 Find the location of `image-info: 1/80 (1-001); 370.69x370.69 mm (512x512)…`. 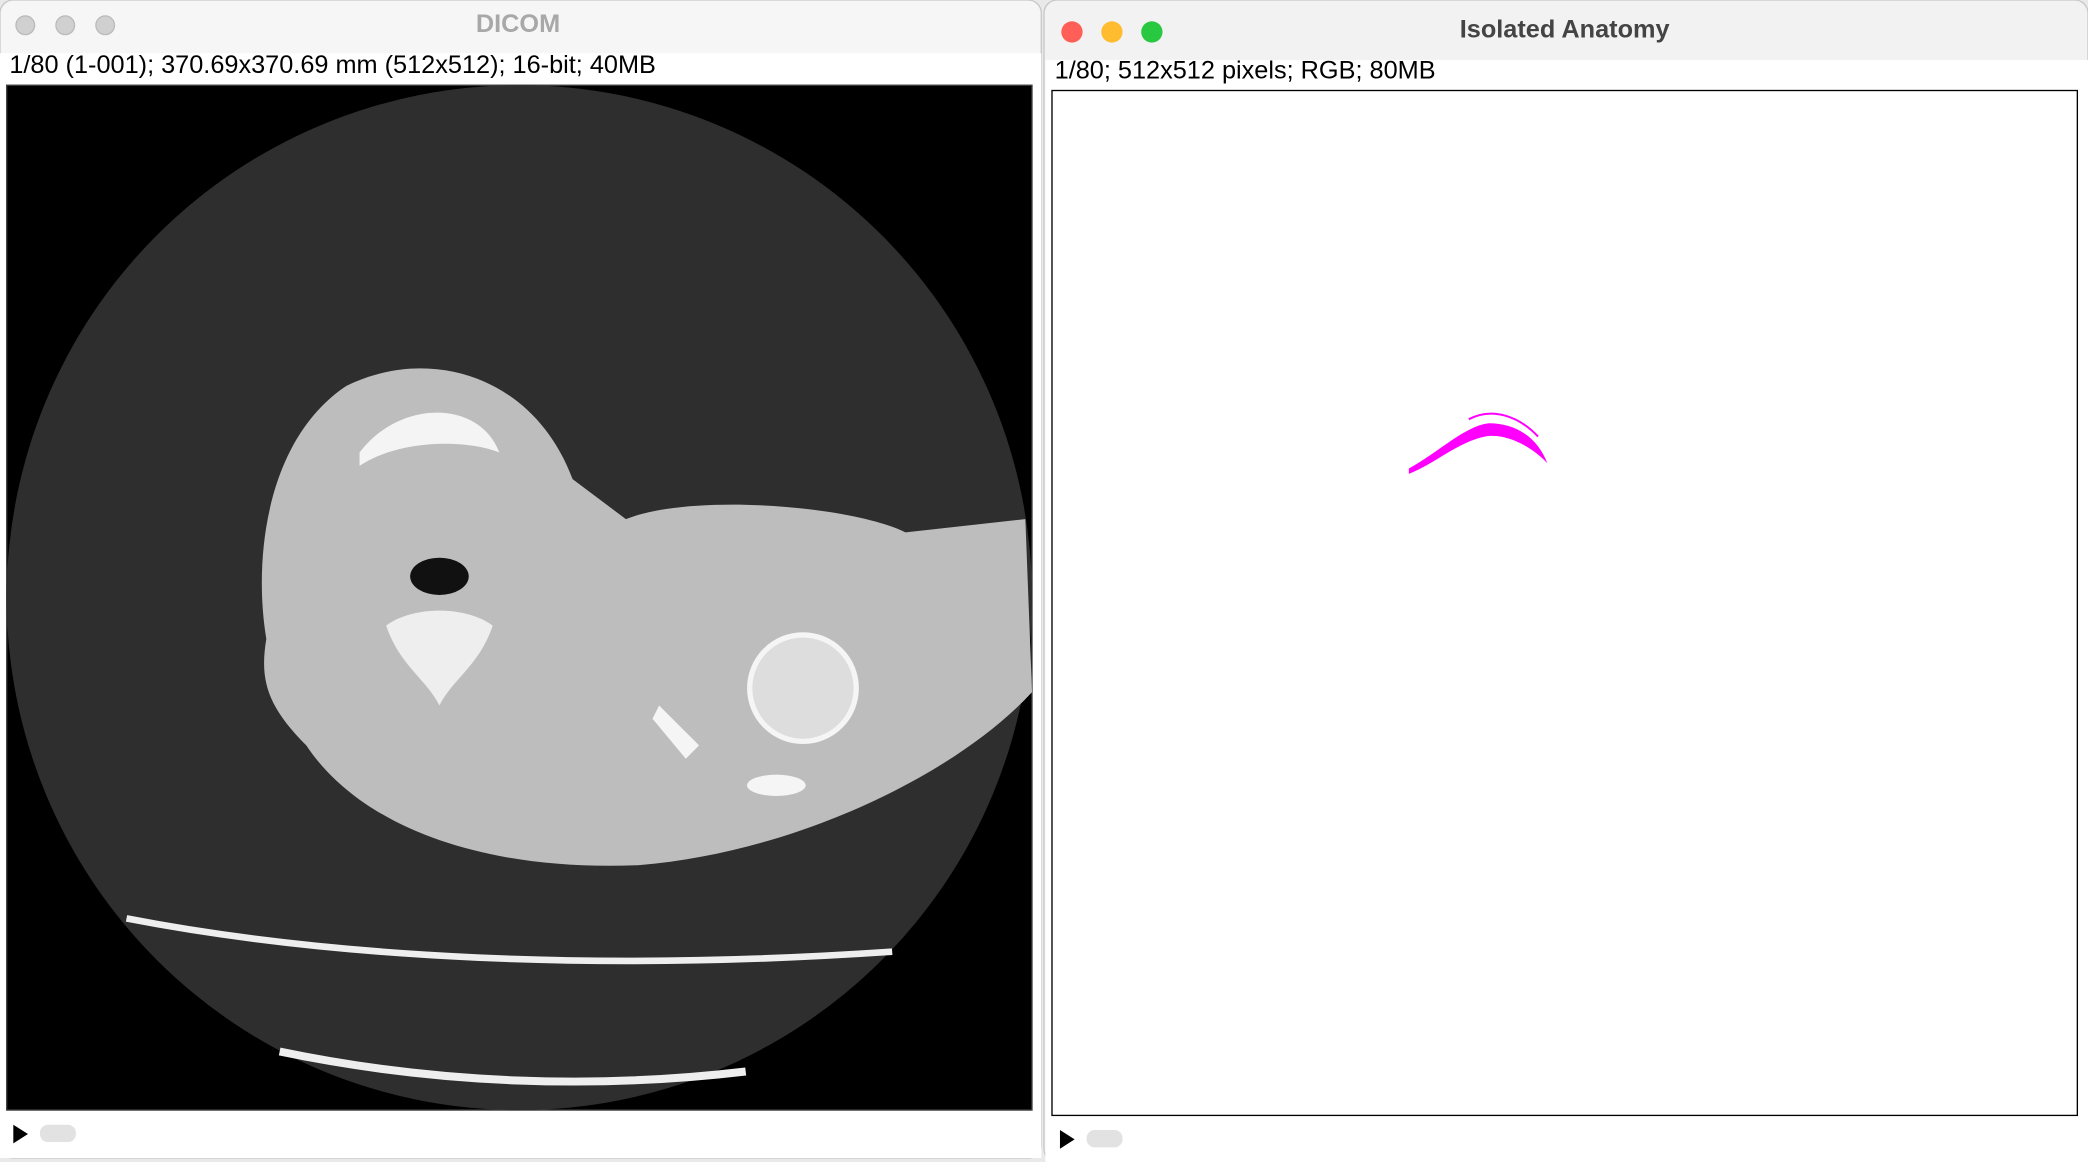

image-info: 1/80 (1-001); 370.69x370.69 mm (512x512)… is located at coordinates (332, 65).